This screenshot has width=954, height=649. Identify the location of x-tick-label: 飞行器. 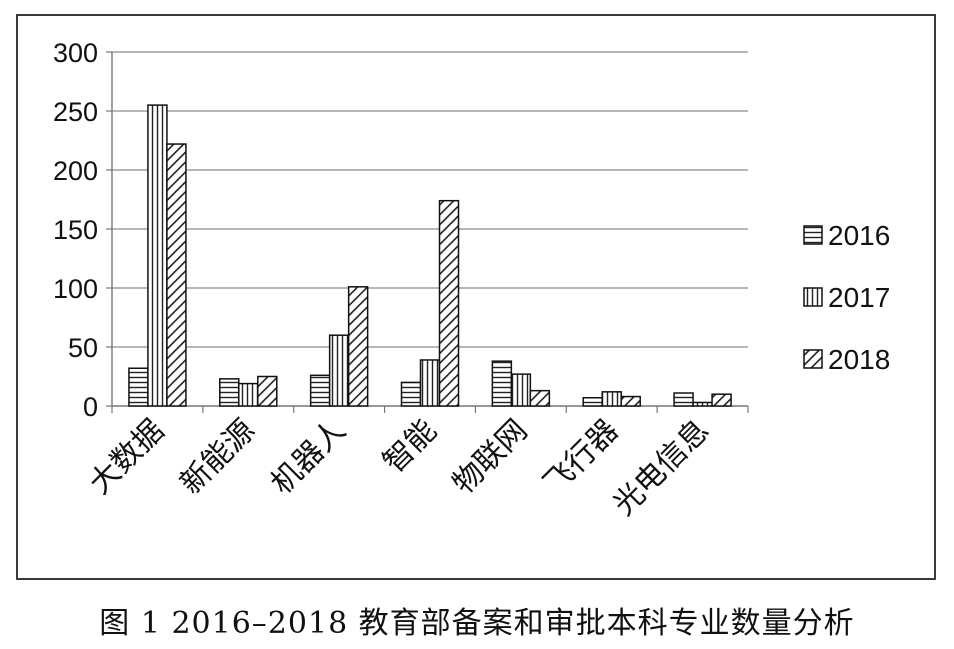
(581, 457).